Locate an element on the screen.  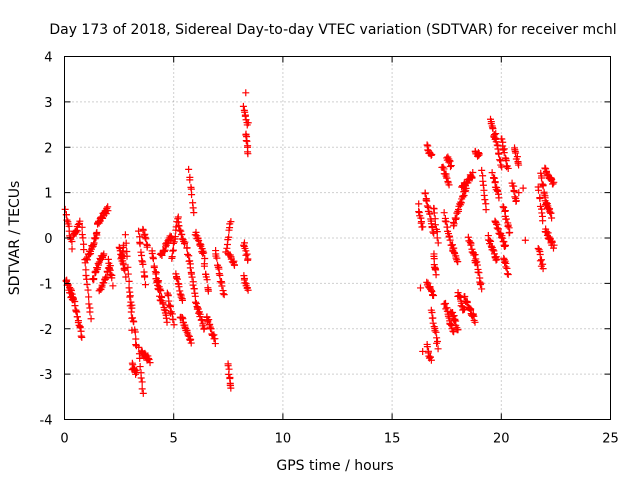
y-tick-label: 1 is located at coordinates (48, 194).